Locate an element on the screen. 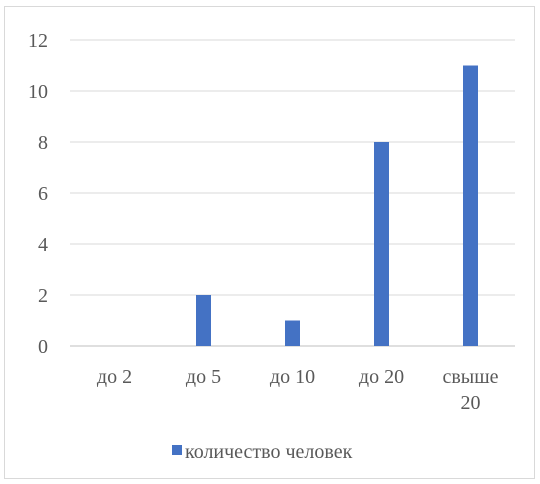 This screenshot has height=484, width=540. legend-swatch is located at coordinates (177, 450).